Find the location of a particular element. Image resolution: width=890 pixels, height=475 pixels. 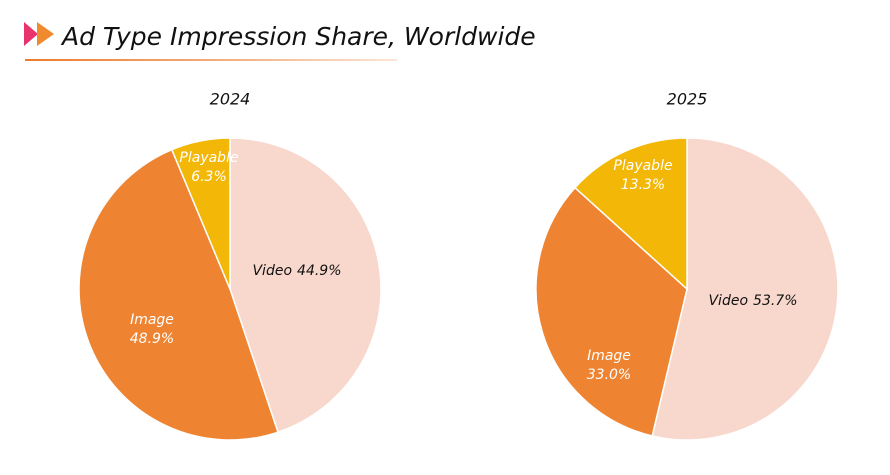

chart-title: 2025 is located at coordinates (687, 99).